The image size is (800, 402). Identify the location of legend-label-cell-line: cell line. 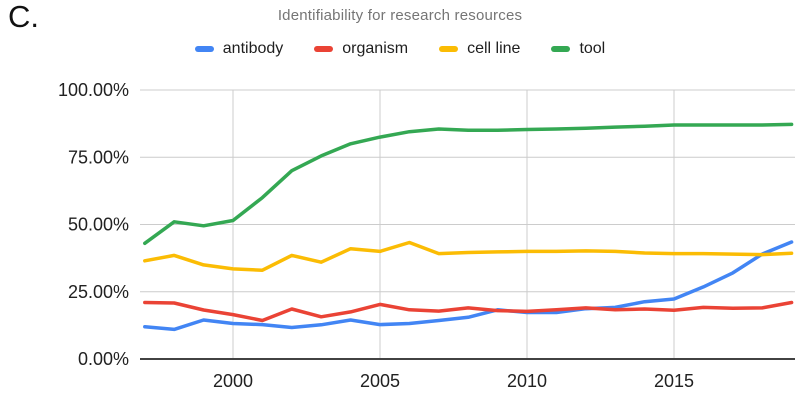
(494, 48).